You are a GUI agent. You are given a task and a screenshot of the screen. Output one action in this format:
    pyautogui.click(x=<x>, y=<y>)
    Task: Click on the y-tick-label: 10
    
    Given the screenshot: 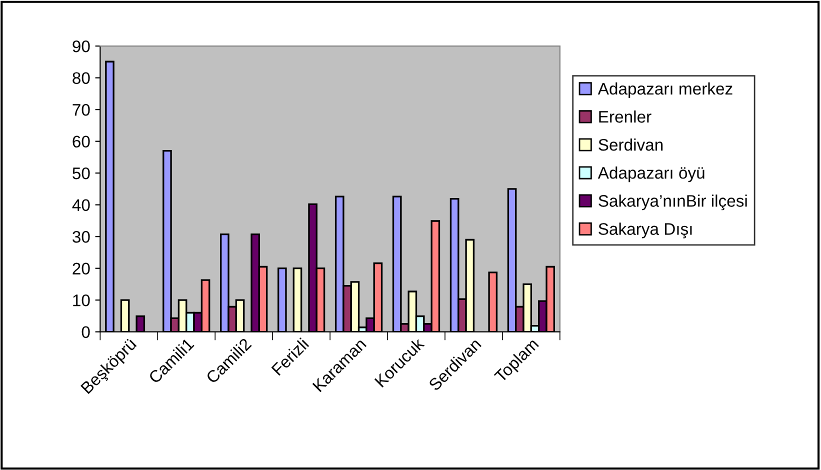 What is the action you would take?
    pyautogui.click(x=81, y=300)
    